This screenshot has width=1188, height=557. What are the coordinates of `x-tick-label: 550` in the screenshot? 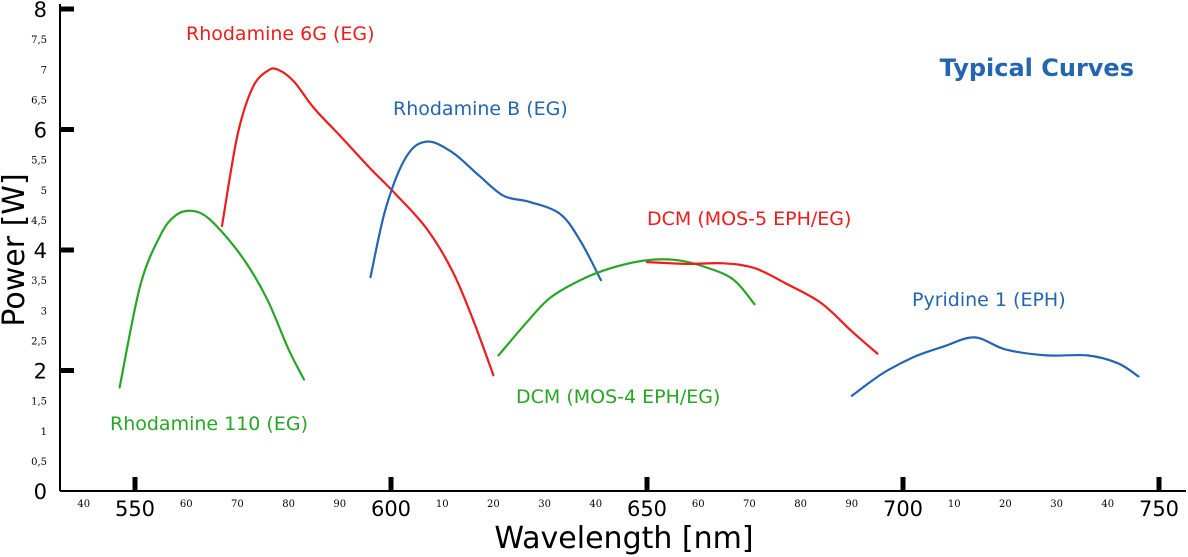 It's located at (135, 509).